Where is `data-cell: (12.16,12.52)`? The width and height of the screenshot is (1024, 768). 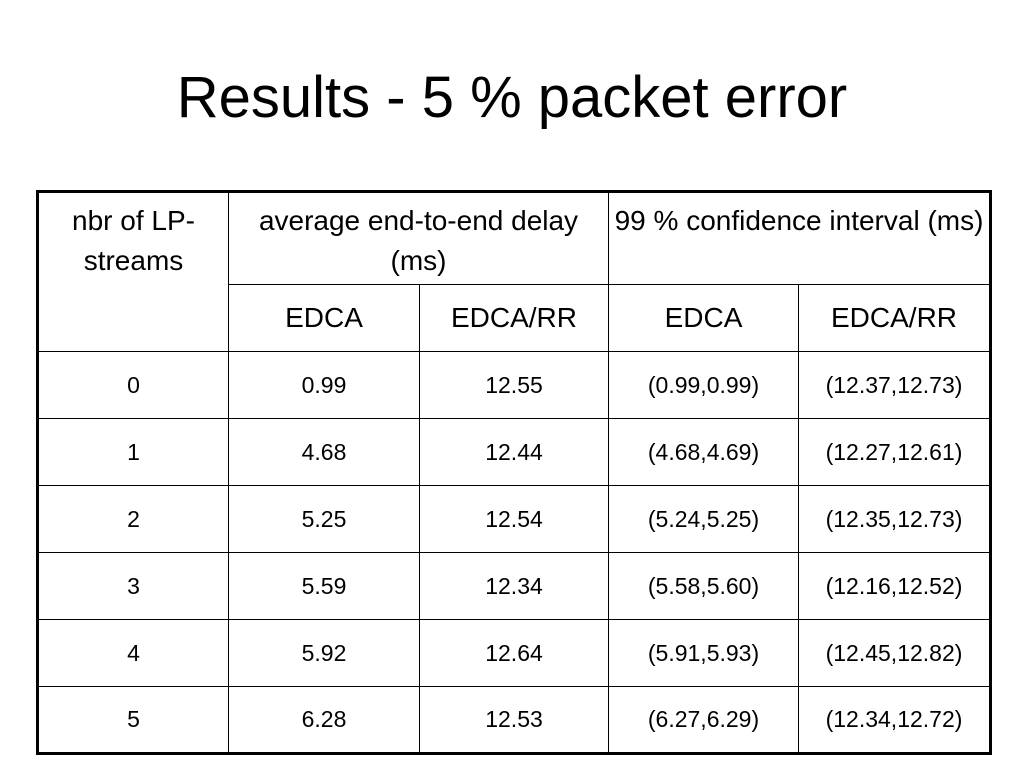
data-cell: (12.16,12.52) is located at coordinates (894, 586).